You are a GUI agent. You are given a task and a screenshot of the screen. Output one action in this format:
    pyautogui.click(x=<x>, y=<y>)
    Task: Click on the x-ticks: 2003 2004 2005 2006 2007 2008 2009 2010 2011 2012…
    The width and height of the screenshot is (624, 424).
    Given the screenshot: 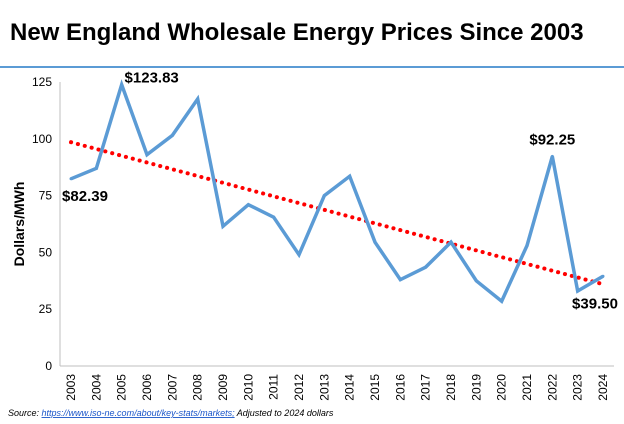 What is the action you would take?
    pyautogui.click(x=337, y=387)
    